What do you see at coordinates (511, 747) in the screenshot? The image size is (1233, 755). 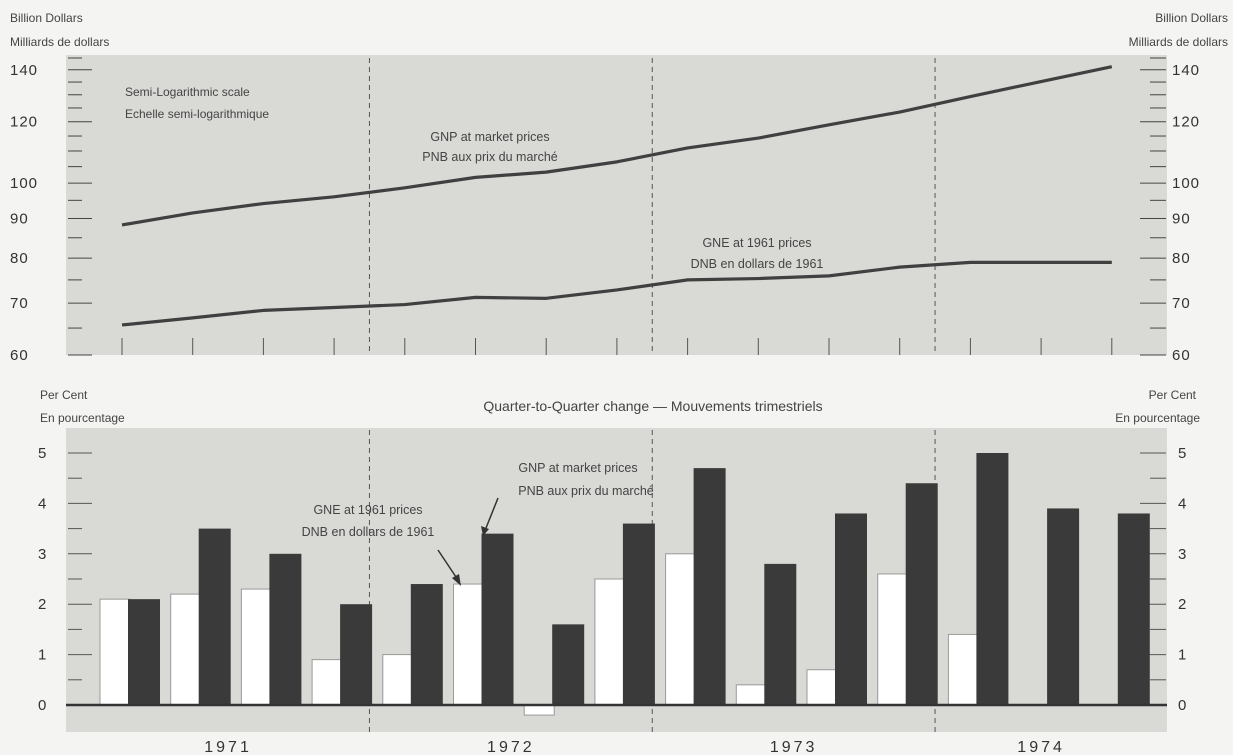 I see `year-label: 1972` at bounding box center [511, 747].